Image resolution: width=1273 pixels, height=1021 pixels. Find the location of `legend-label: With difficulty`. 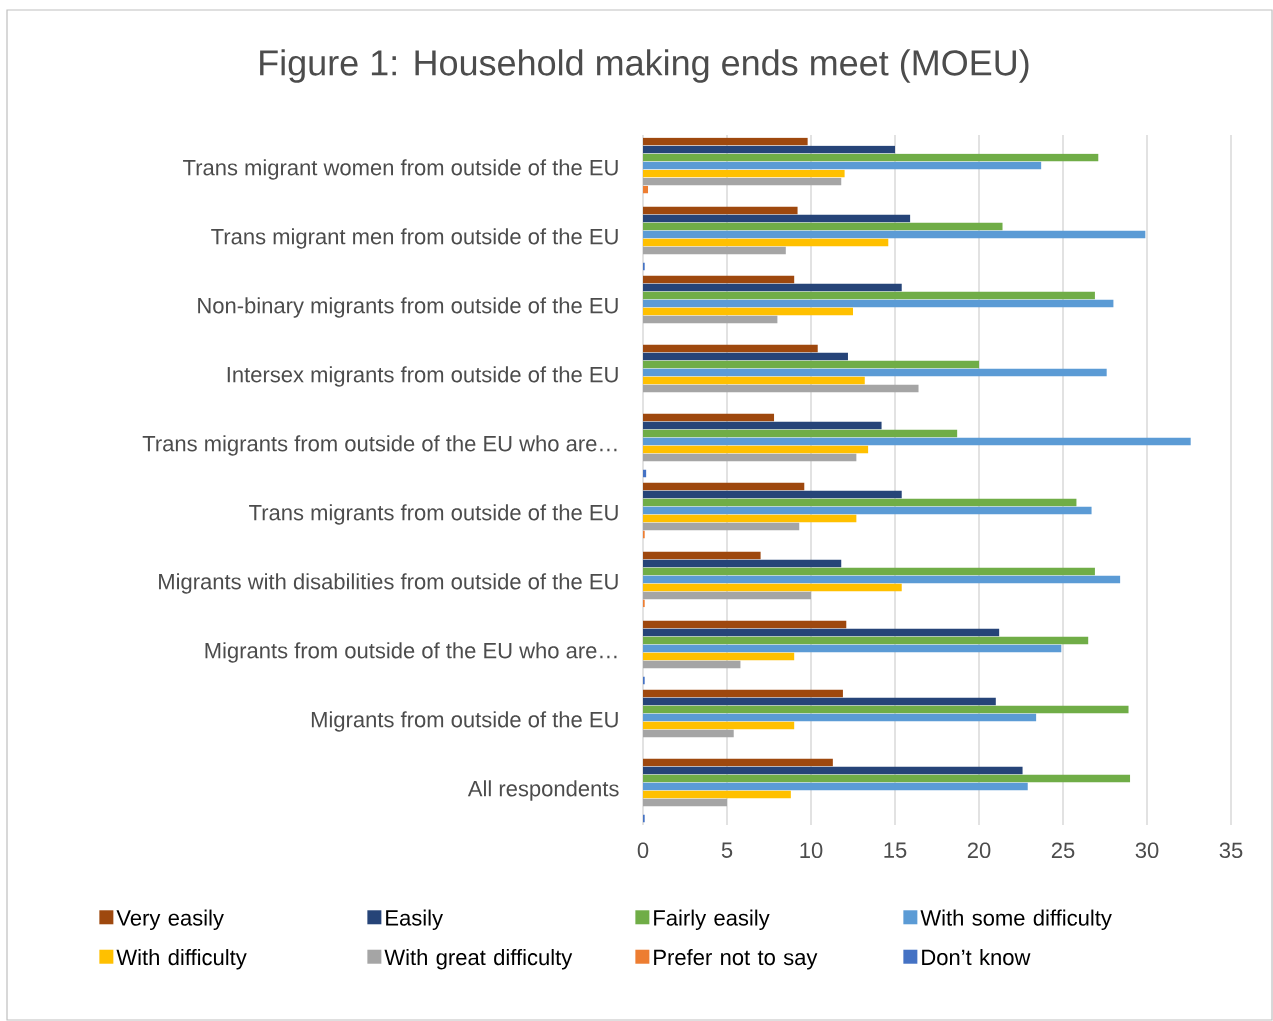

legend-label: With difficulty is located at coordinates (181, 959).